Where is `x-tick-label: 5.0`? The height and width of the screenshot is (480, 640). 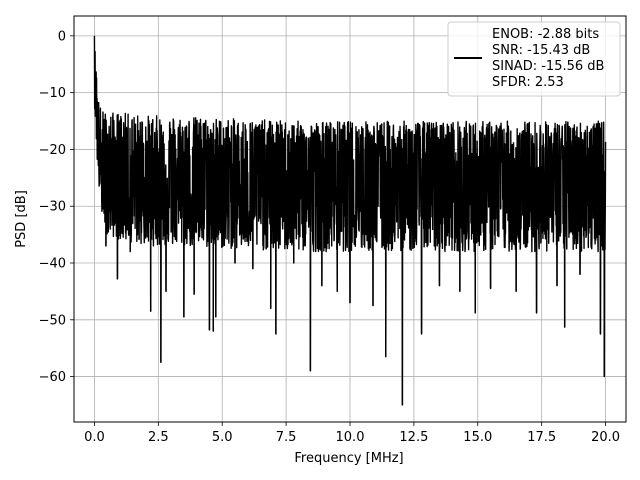 x-tick-label: 5.0 is located at coordinates (222, 437).